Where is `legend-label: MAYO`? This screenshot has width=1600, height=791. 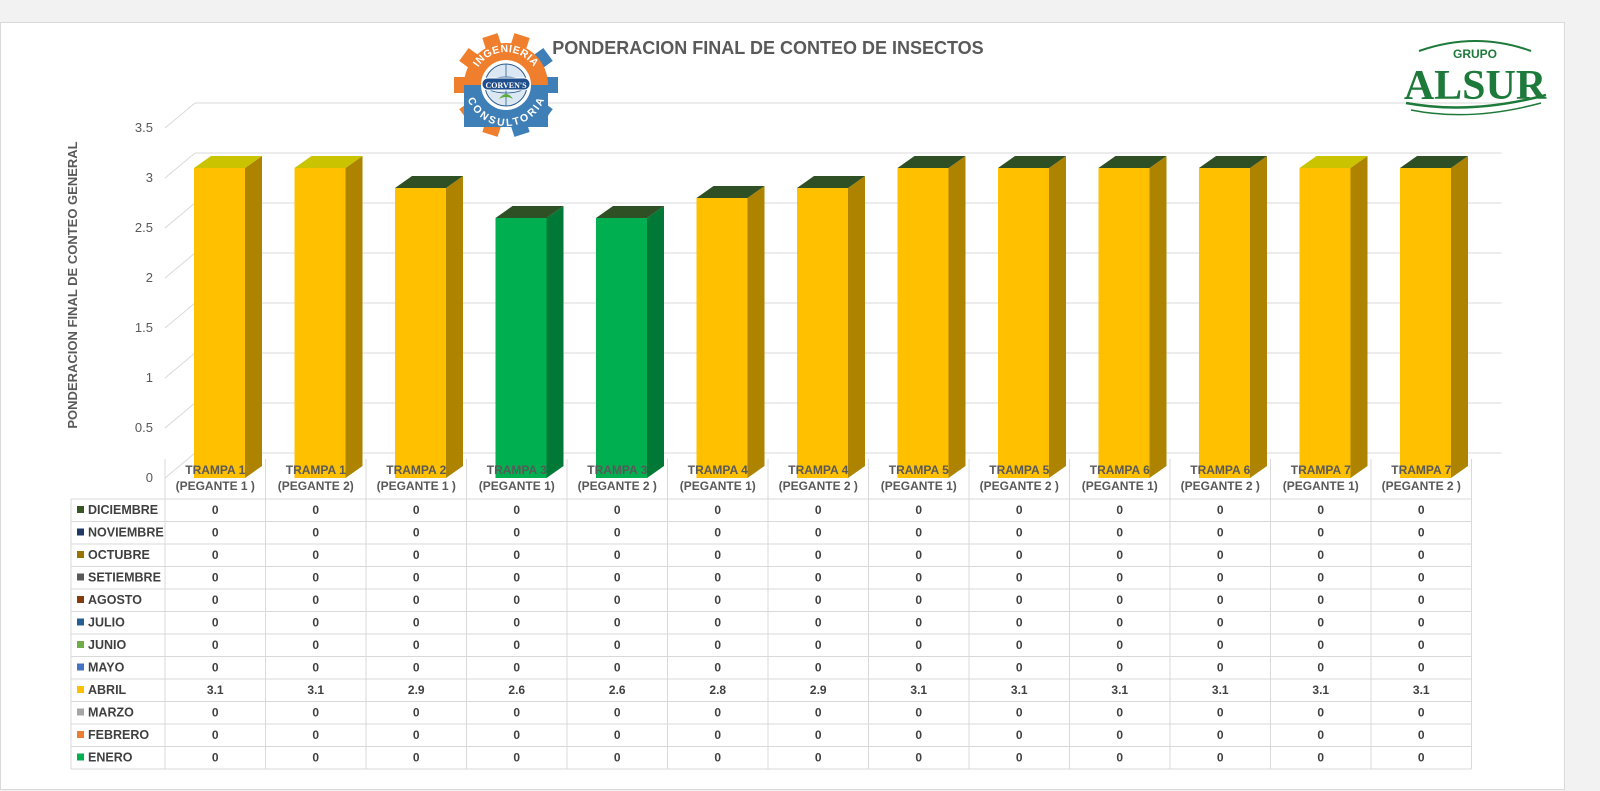 legend-label: MAYO is located at coordinates (106, 668).